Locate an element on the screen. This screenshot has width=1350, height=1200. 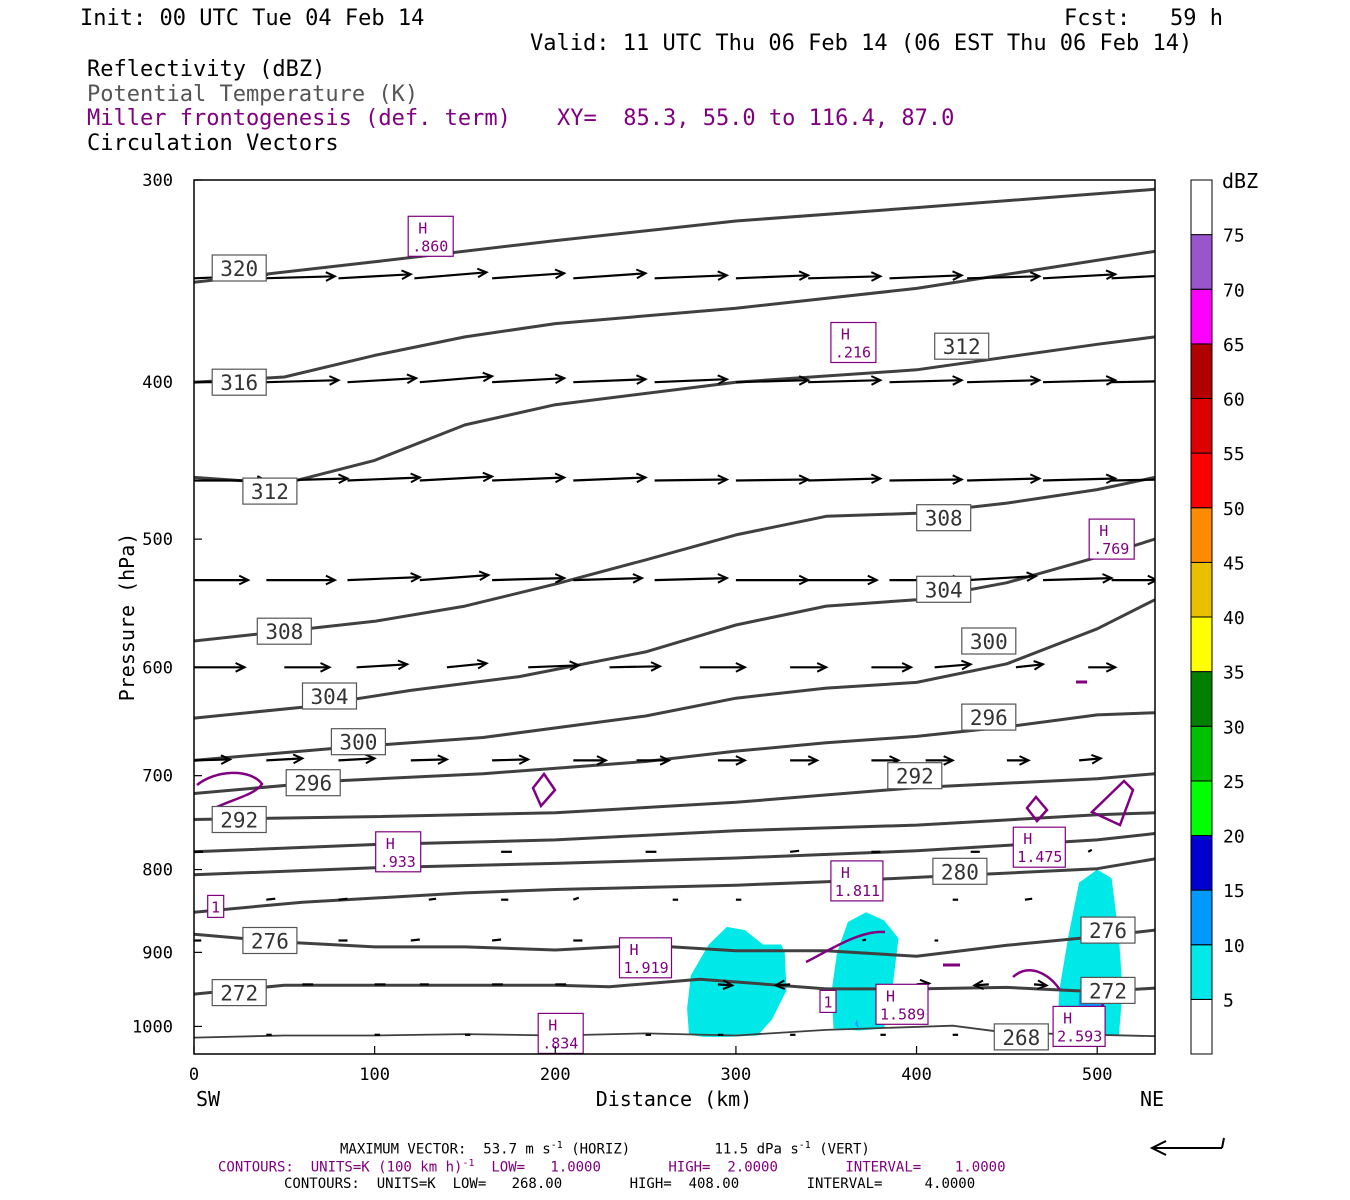
theta-label: 280 is located at coordinates (960, 871).